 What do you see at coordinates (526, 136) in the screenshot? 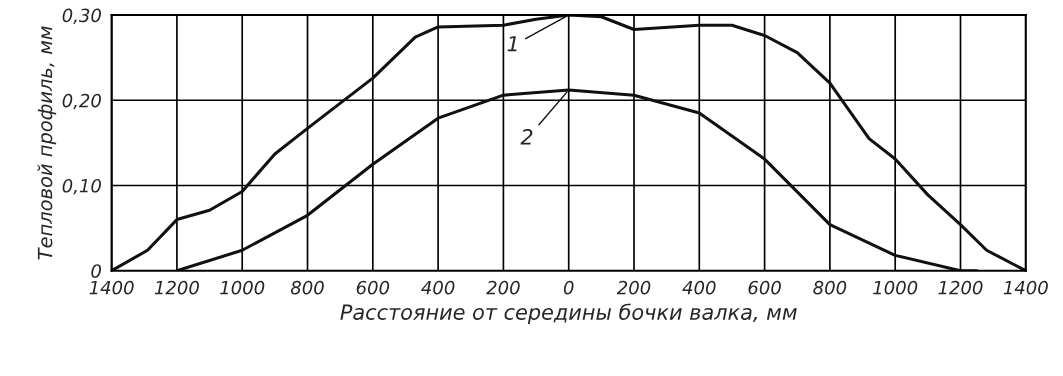
I see `legend-label: 2` at bounding box center [526, 136].